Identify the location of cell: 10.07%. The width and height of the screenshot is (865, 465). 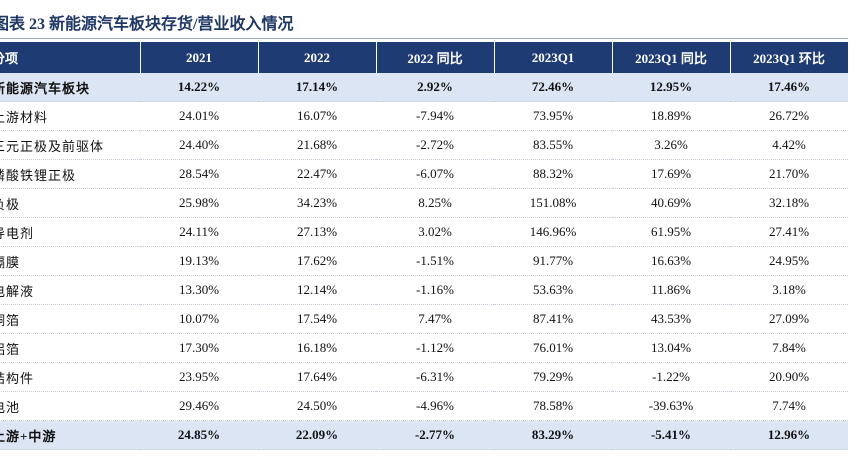
(199, 319).